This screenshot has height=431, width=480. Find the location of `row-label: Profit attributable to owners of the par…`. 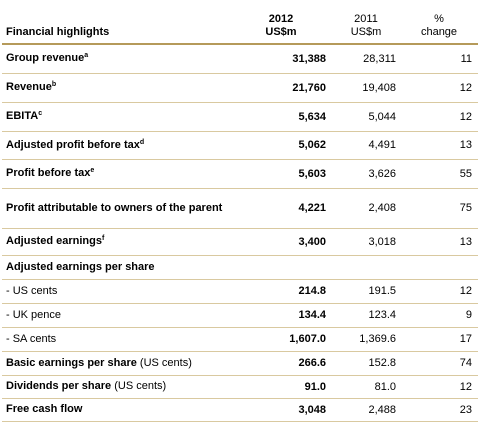

row-label: Profit attributable to owners of the par… is located at coordinates (117, 208).